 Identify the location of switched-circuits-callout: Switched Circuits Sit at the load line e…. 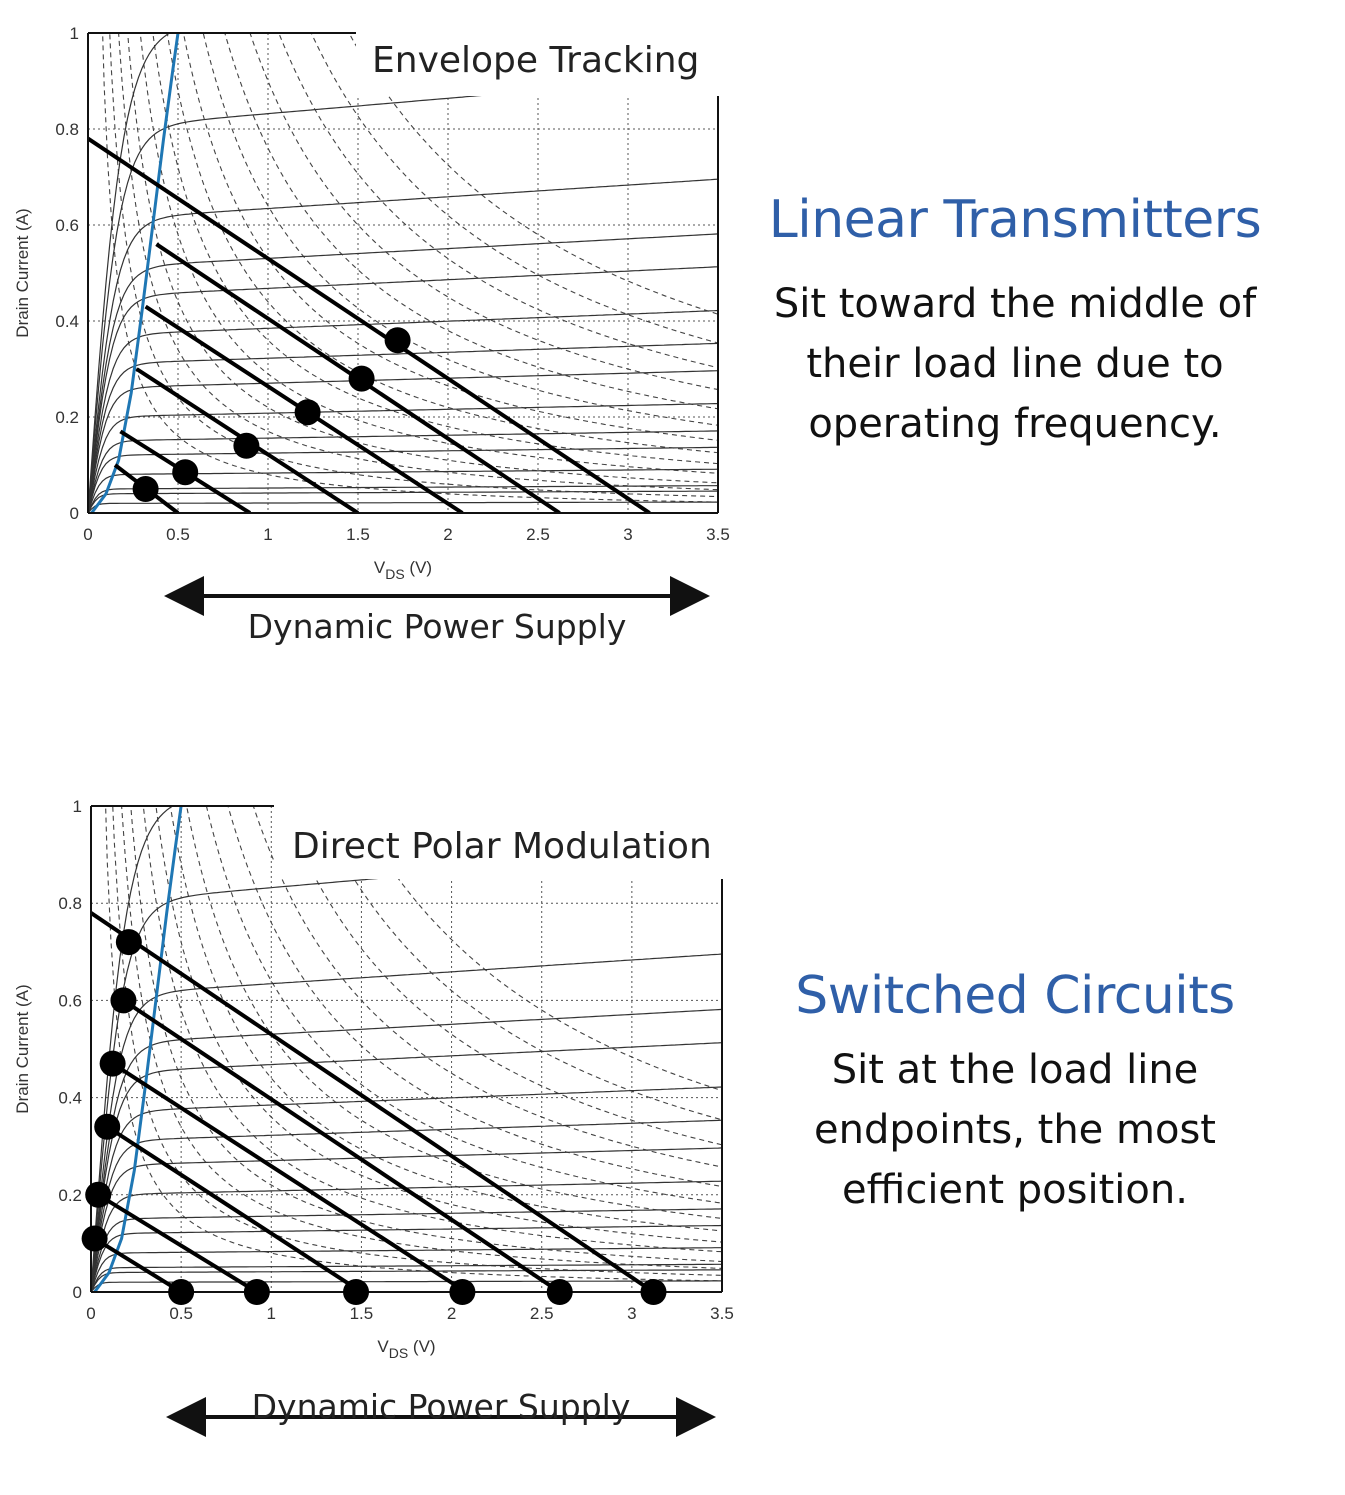
(1015, 1093).